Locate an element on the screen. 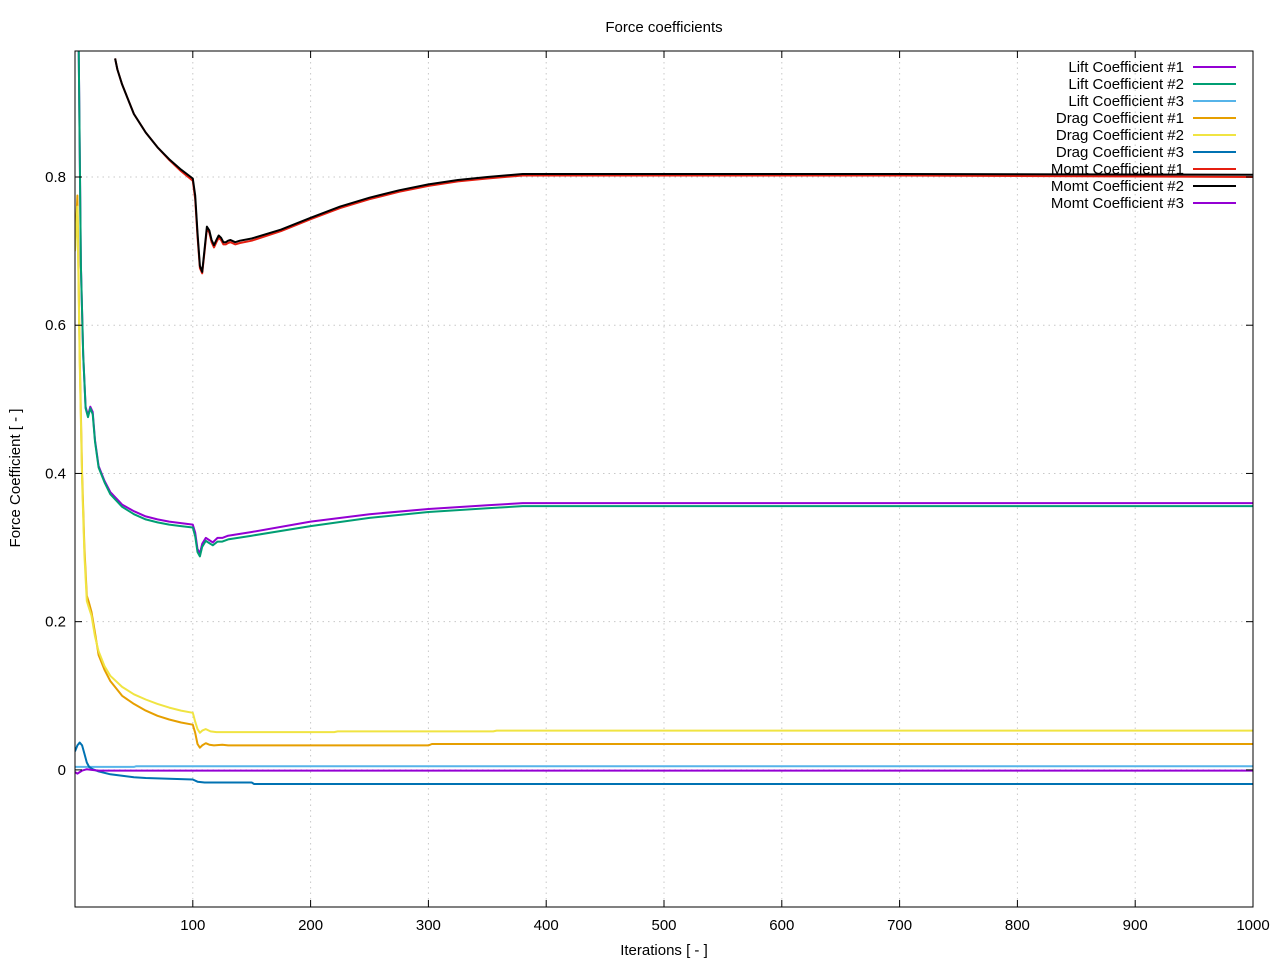  y-tick-label: 0.4 is located at coordinates (55, 473).